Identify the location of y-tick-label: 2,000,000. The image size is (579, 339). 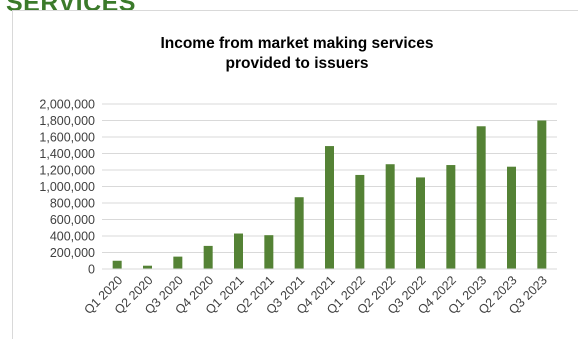
(67, 105).